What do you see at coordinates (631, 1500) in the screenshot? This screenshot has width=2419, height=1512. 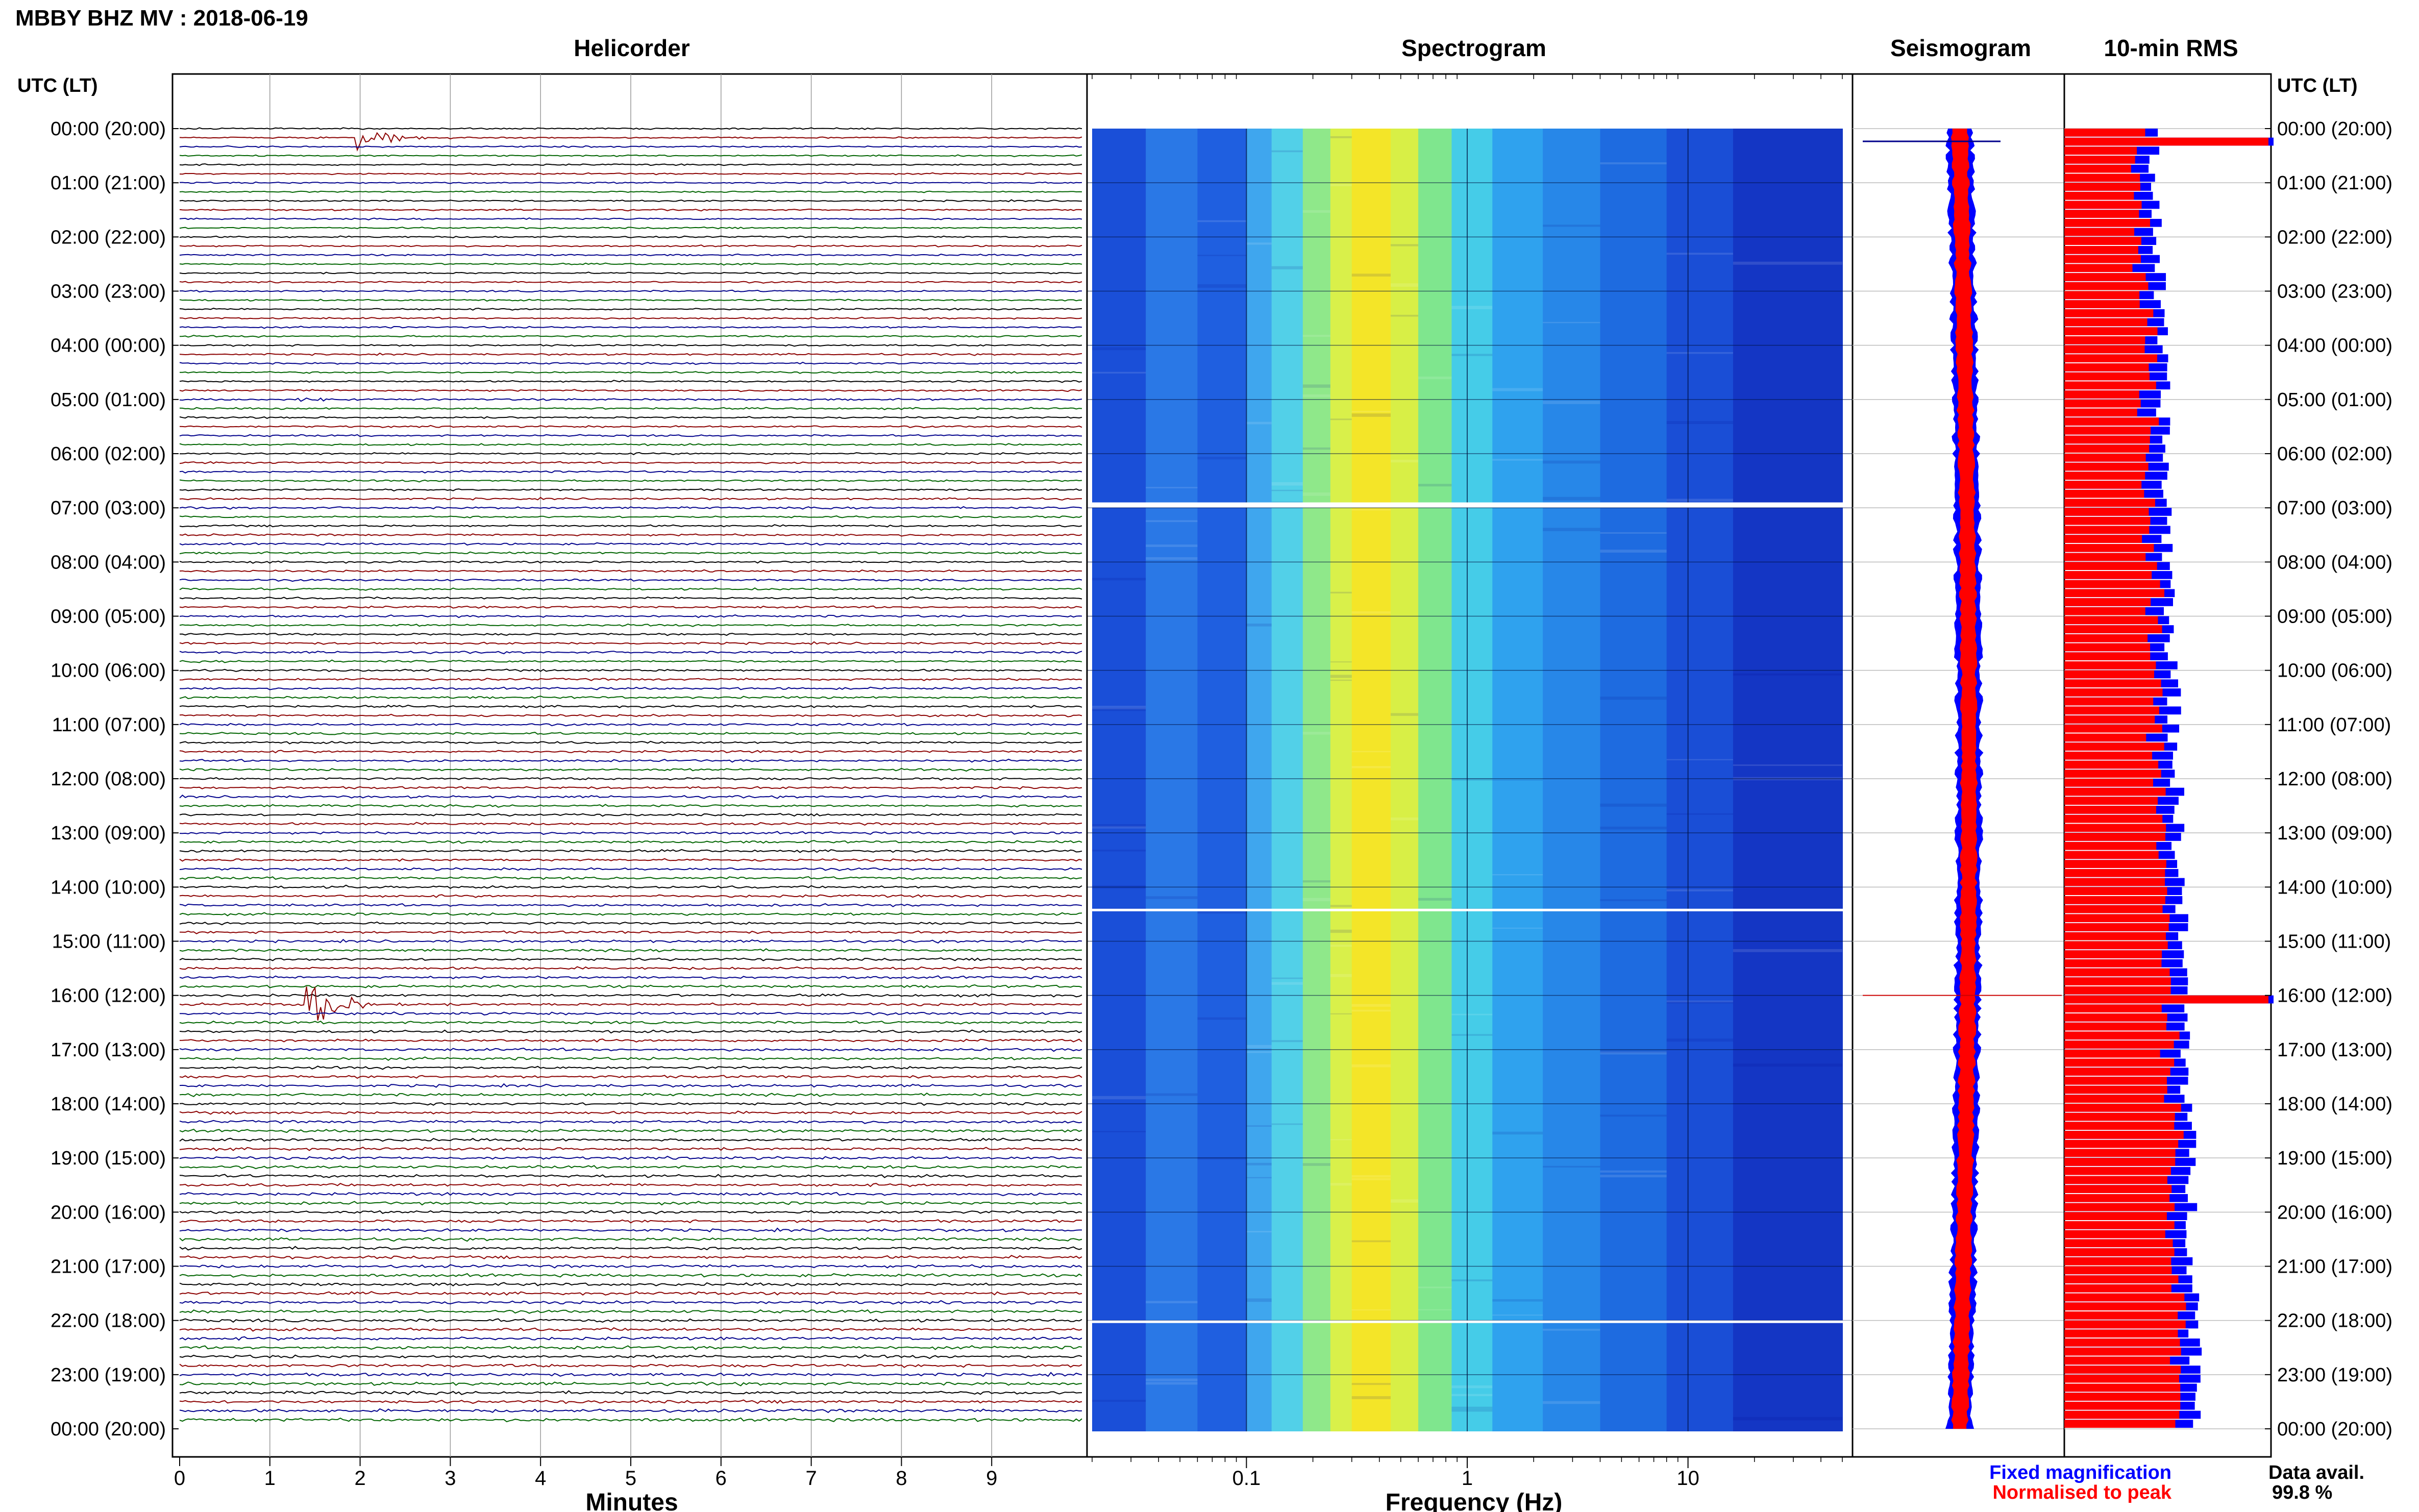 I see `helicorder-xlabel: Minutes` at bounding box center [631, 1500].